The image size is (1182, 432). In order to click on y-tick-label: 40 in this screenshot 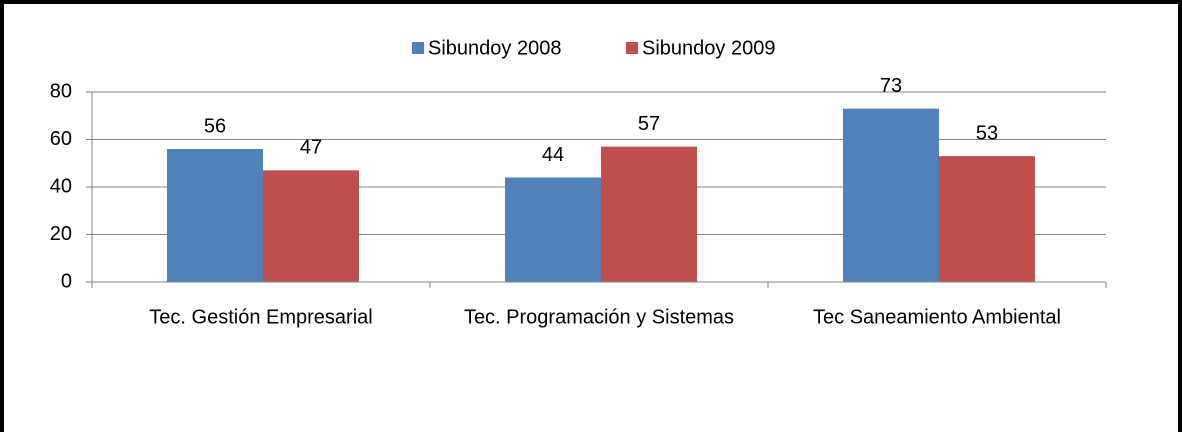, I will do `click(61, 186)`.